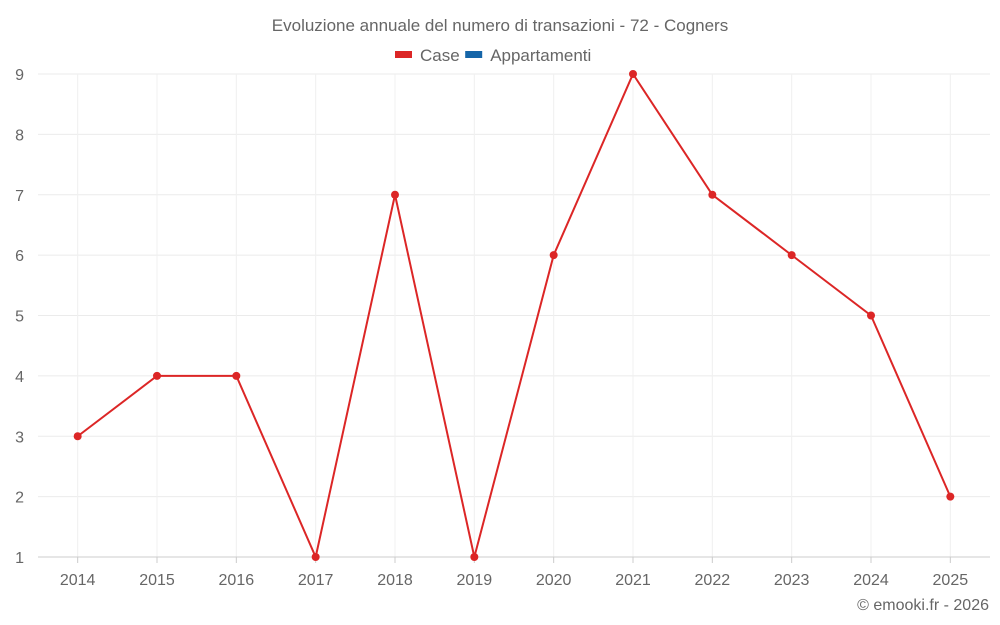  Describe the element at coordinates (923, 605) in the screenshot. I see `credit-text: © emooki.fr - 2026` at that location.